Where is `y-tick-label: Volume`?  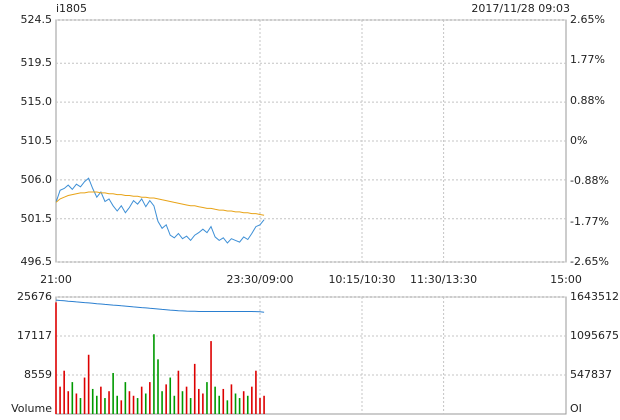 y-tick-label: Volume is located at coordinates (31, 408).